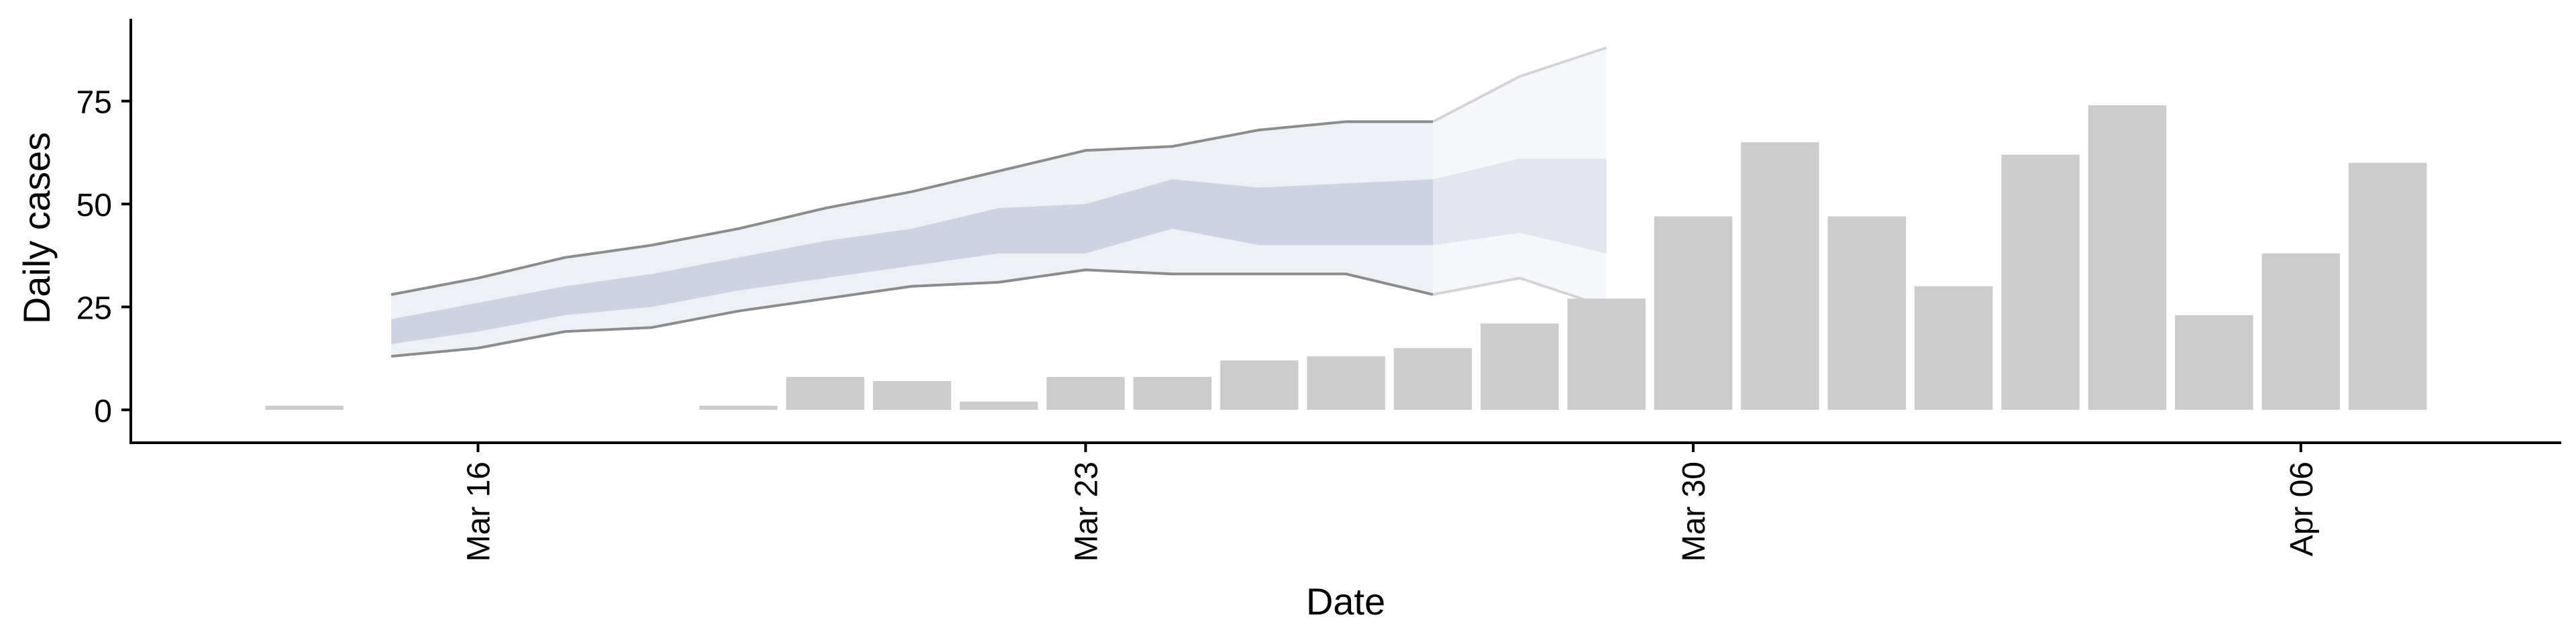 The width and height of the screenshot is (2576, 644). Describe the element at coordinates (1086, 511) in the screenshot. I see `x-tick-label-2020-03-23: Mar 23` at that location.